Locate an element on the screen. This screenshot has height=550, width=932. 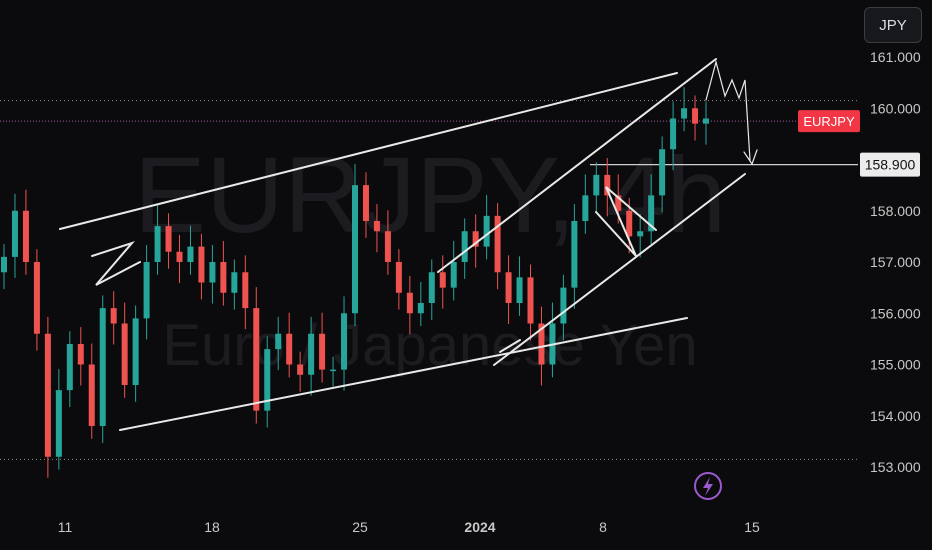
symbol-tag-label: EURJPY is located at coordinates (829, 121).